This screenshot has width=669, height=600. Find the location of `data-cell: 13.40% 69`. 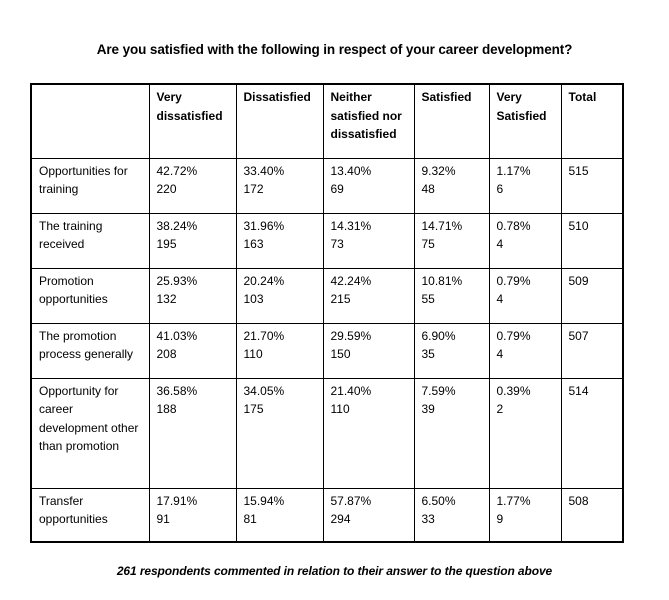

data-cell: 13.40% 69 is located at coordinates (368, 185).